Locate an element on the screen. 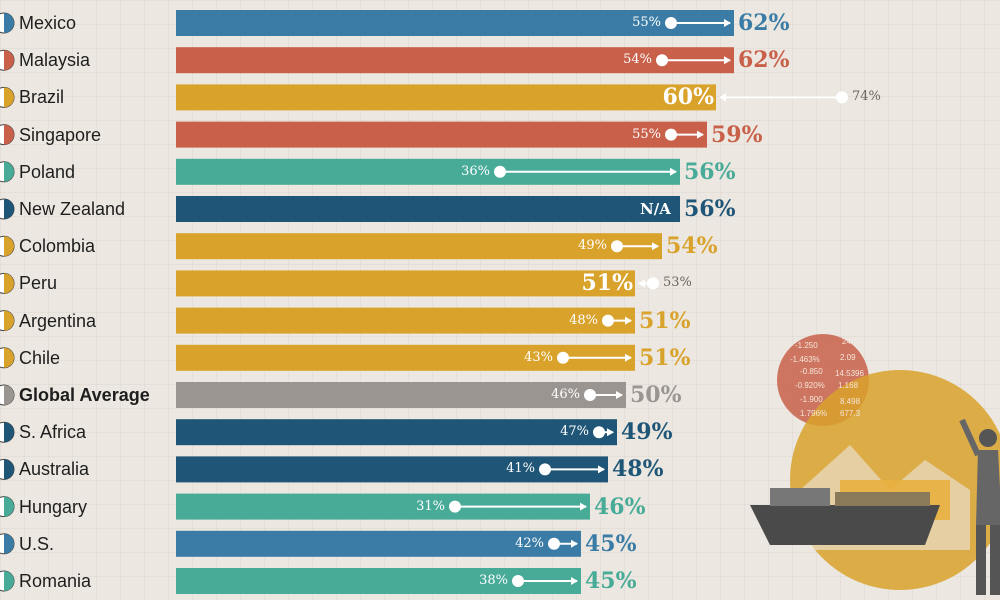  country-label: Malaysia is located at coordinates (55, 60).